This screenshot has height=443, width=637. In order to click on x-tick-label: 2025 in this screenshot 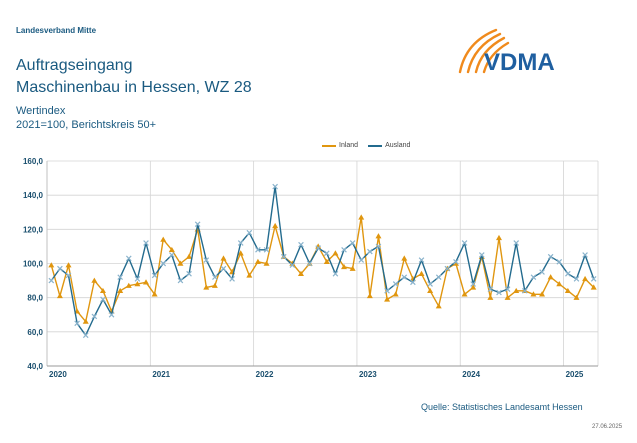, I will do `click(575, 374)`.